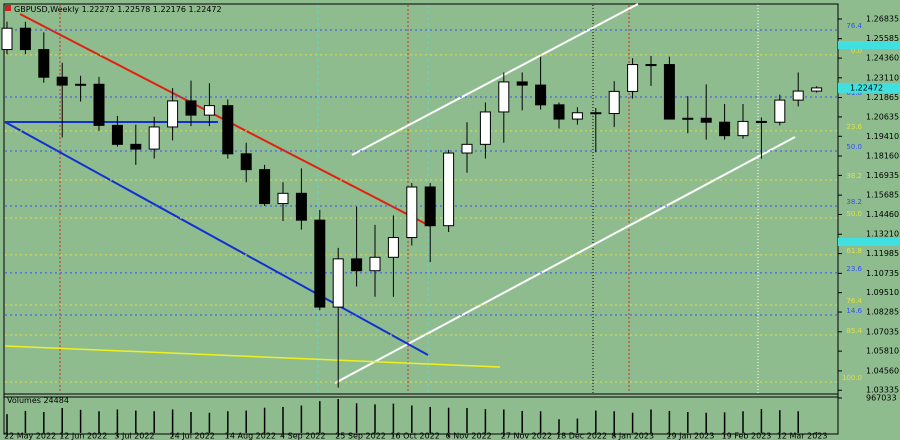 The width and height of the screenshot is (900, 440). Describe the element at coordinates (882, 292) in the screenshot. I see `y-tick-label: 1.09510` at that location.